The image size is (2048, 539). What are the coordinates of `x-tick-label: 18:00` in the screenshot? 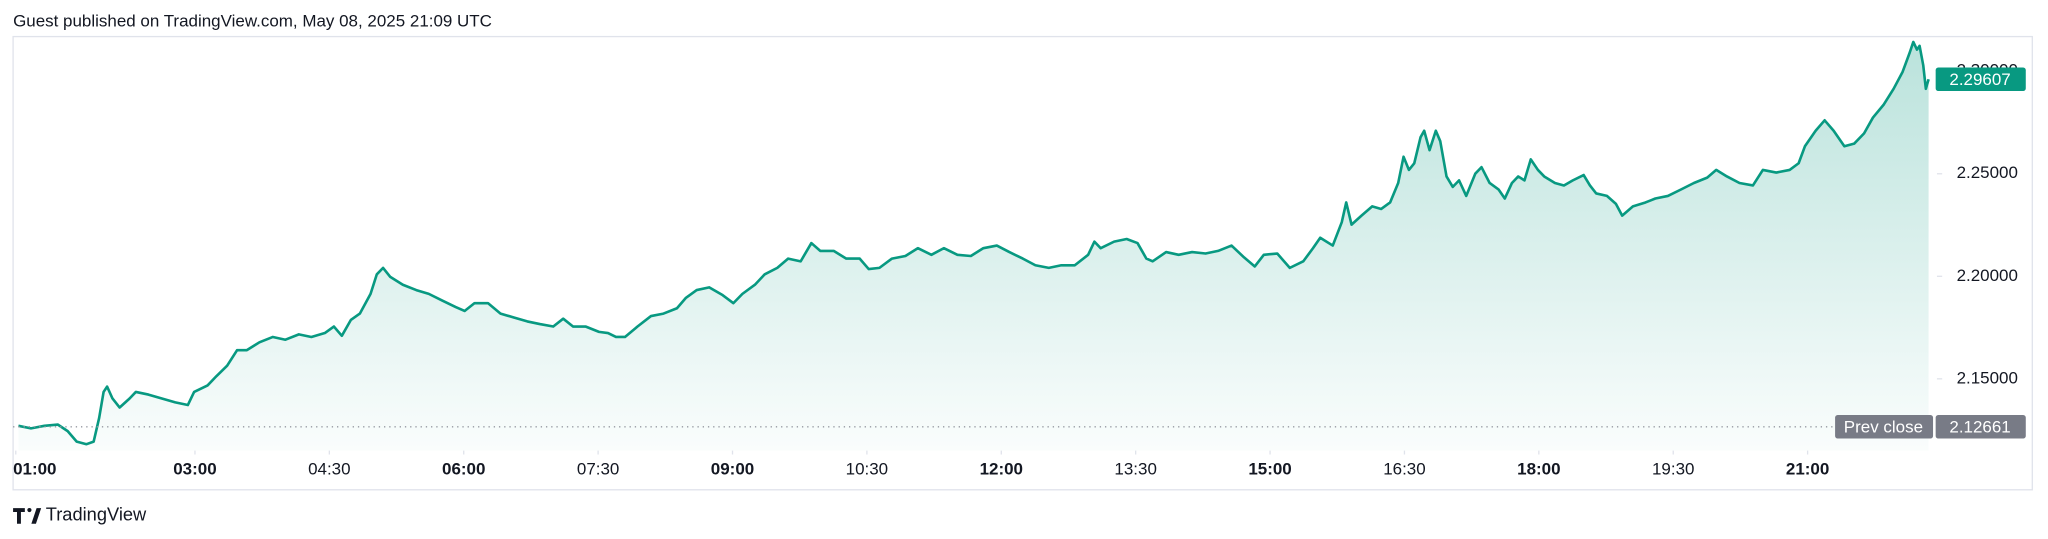 It's located at (1538, 469).